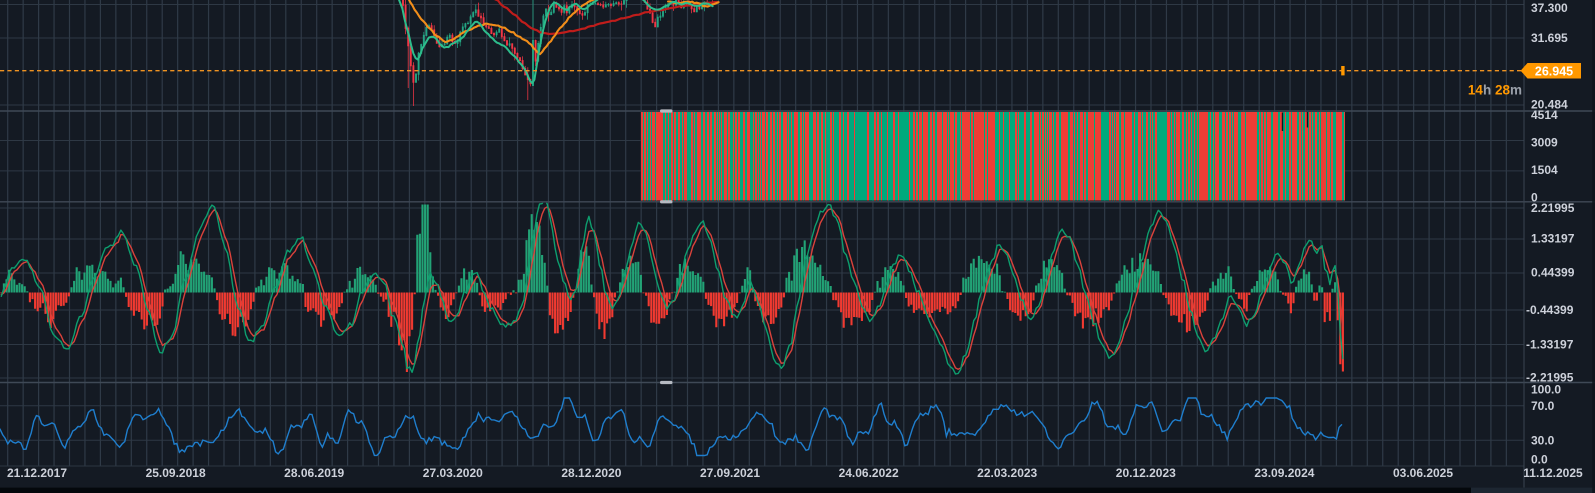 The height and width of the screenshot is (493, 1595). Describe the element at coordinates (1549, 105) in the screenshot. I see `svg-text: 20.484` at that location.